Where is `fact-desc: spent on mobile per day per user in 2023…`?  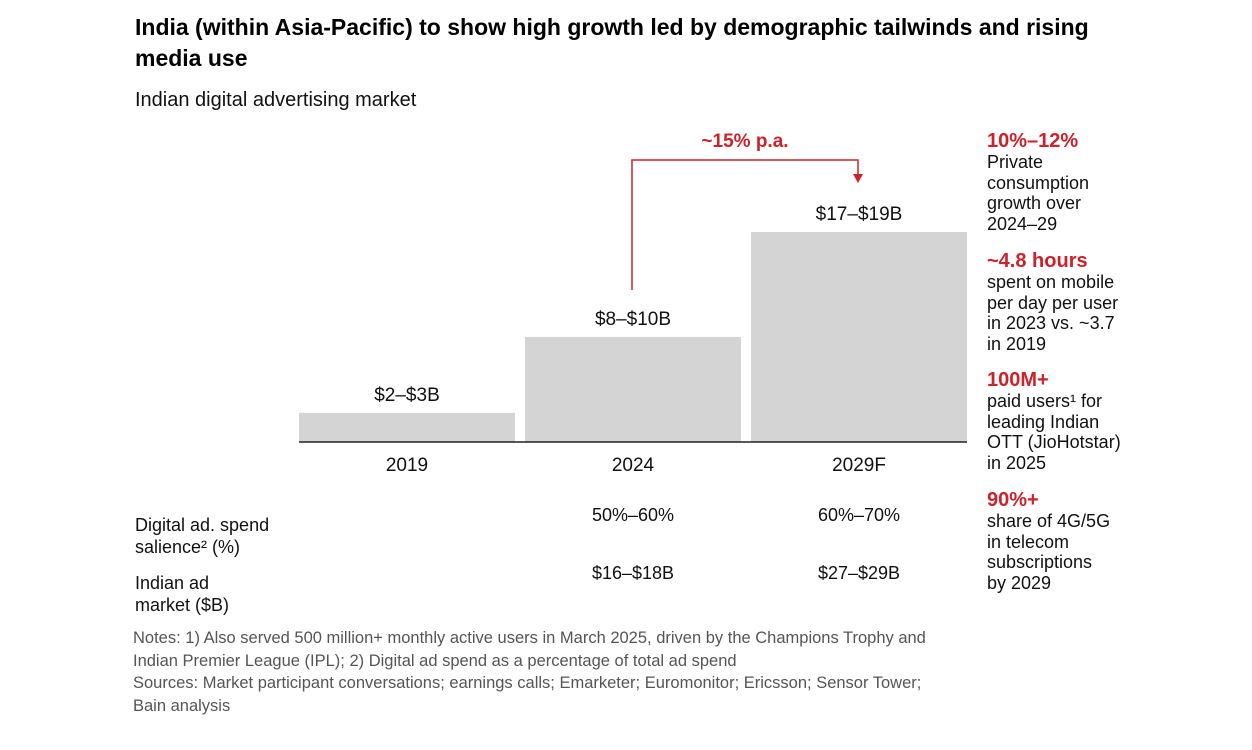 fact-desc: spent on mobile per day per user in 2023… is located at coordinates (1053, 313).